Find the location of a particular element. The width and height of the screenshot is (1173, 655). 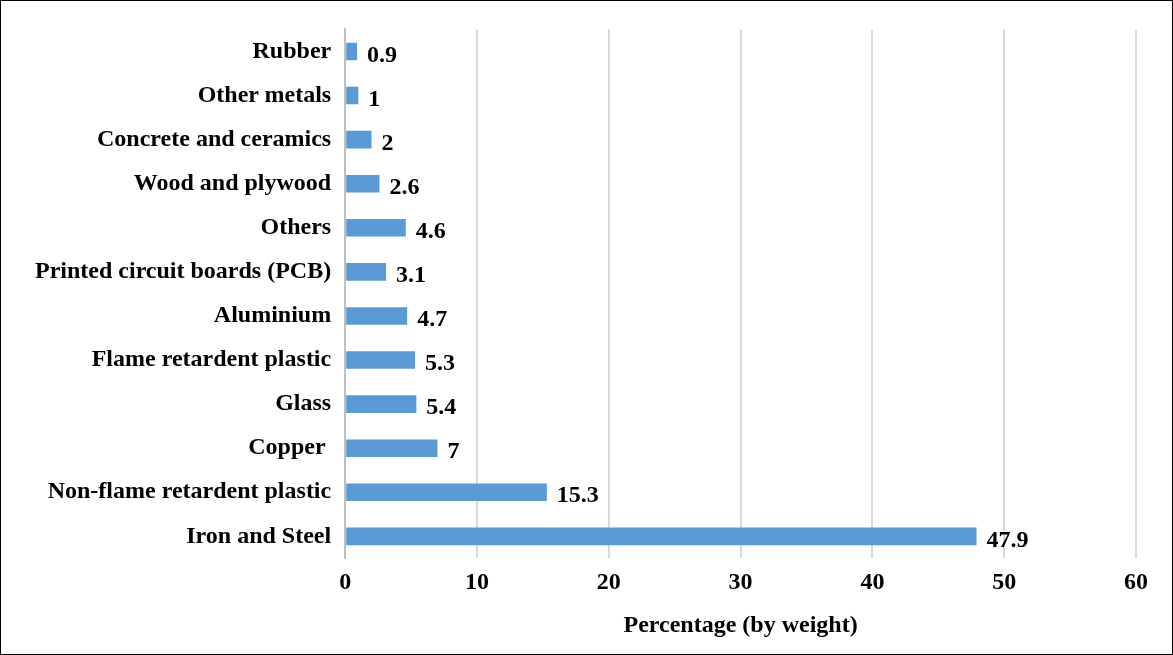

data-label: 2.6 is located at coordinates (404, 185).